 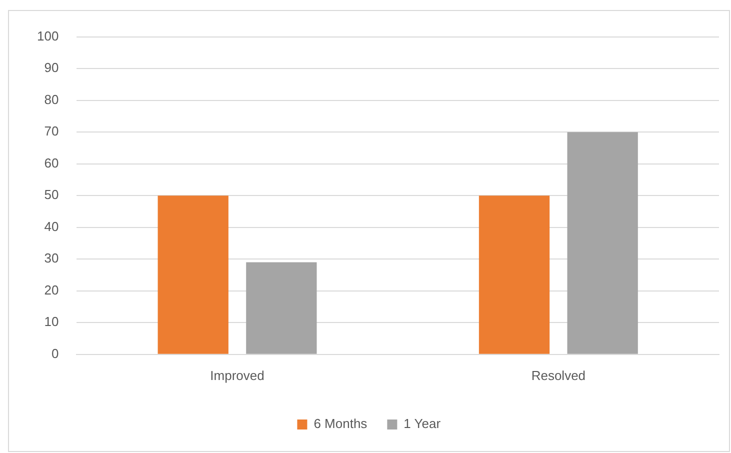 I want to click on x-tick-label: Resolved, so click(x=558, y=375).